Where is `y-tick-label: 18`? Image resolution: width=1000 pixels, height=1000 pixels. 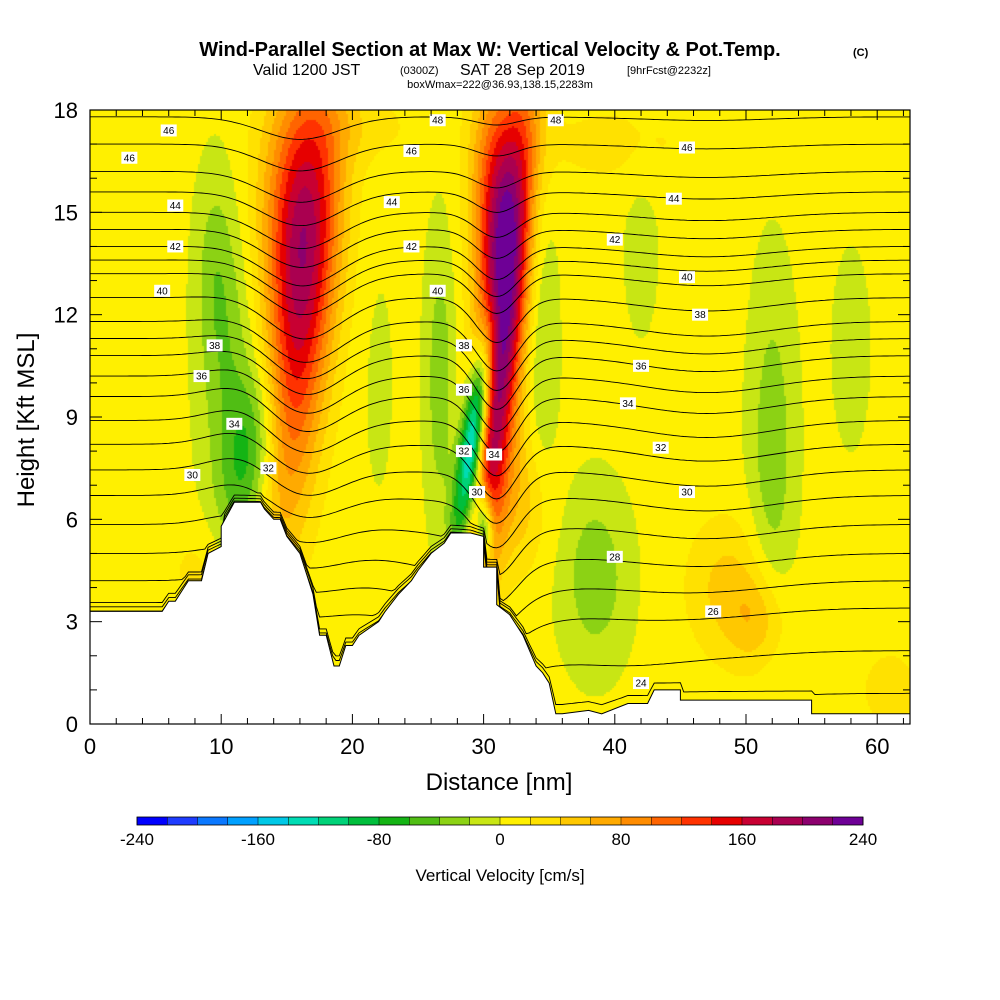 y-tick-label: 18 is located at coordinates (66, 110).